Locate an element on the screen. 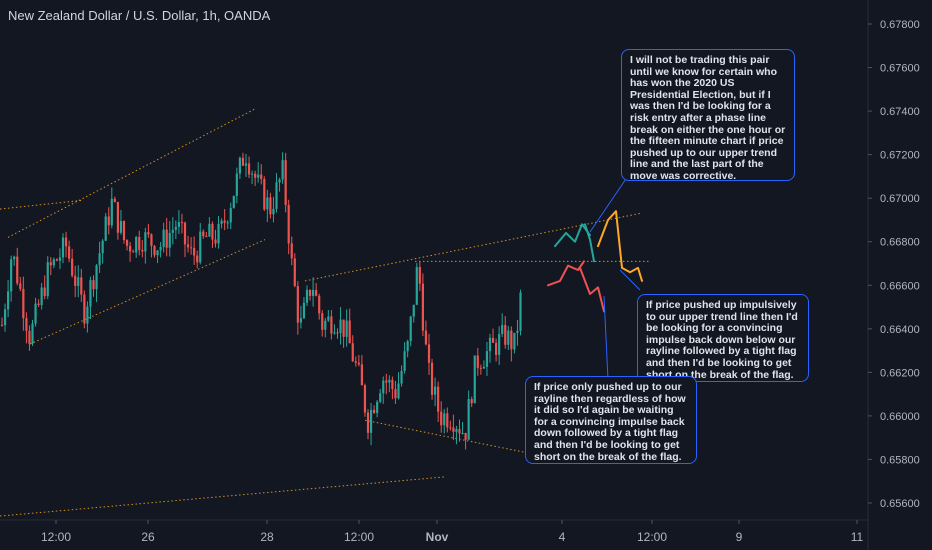 This screenshot has width=932, height=550. y-tick-label: 0.66400 is located at coordinates (900, 330).